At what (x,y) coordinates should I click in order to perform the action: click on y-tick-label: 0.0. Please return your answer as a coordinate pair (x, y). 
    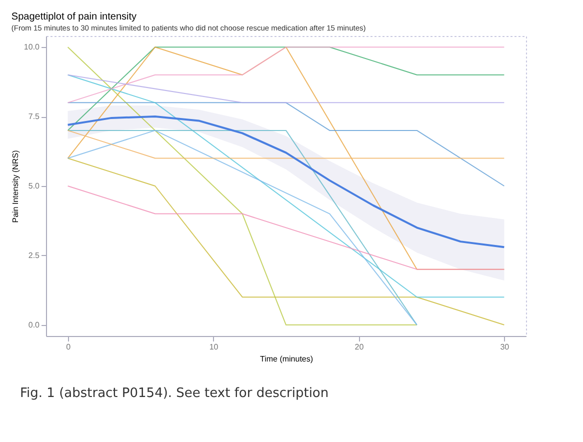
    Looking at the image, I should click on (34, 325).